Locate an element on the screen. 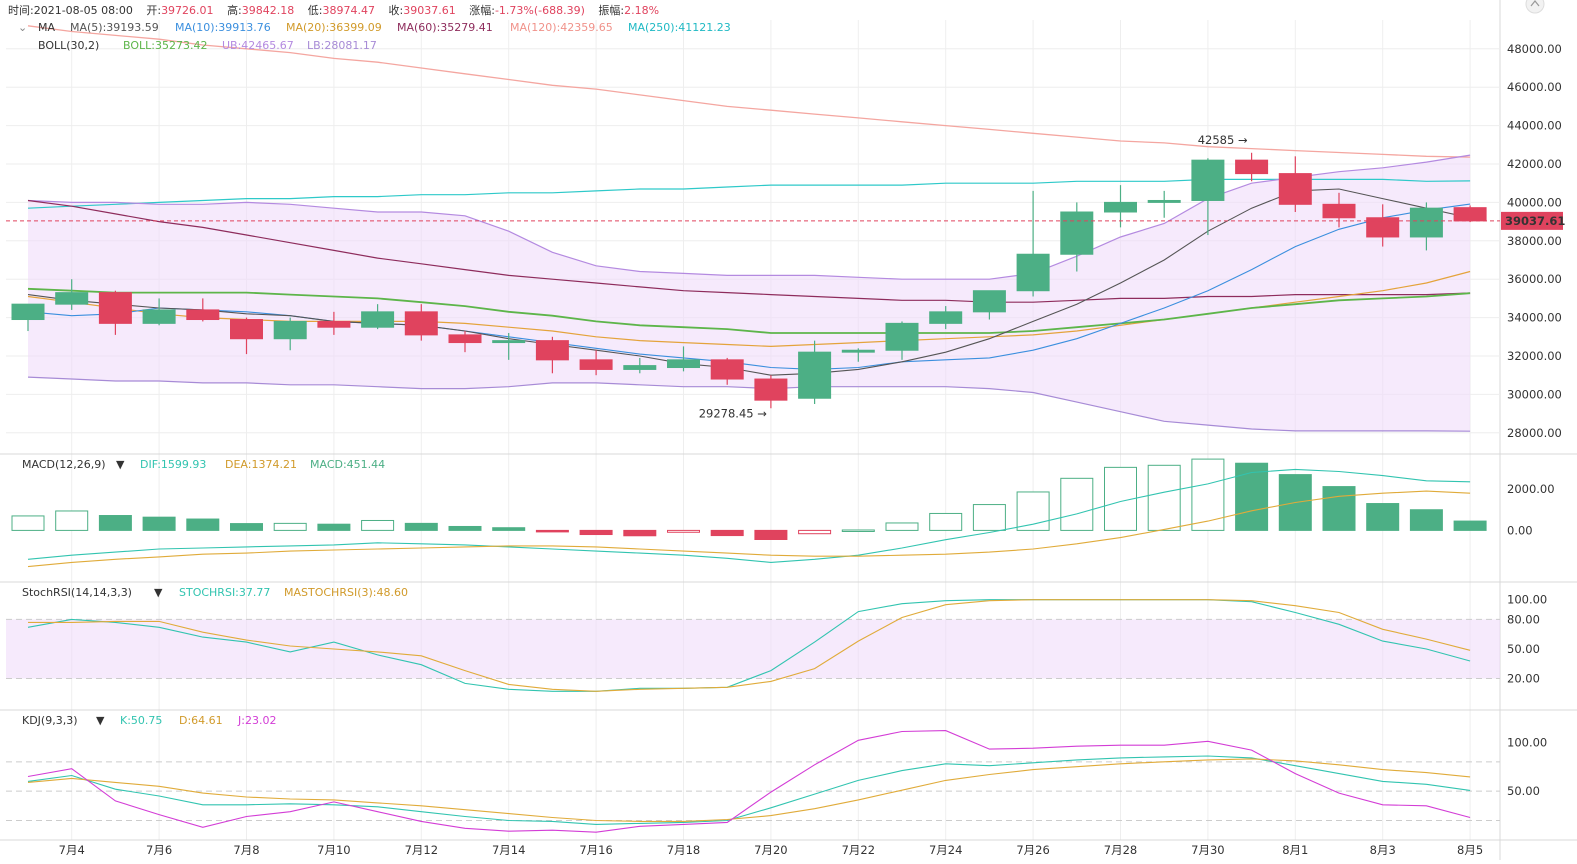  price-tick-label: 44000.00 is located at coordinates (1534, 126).